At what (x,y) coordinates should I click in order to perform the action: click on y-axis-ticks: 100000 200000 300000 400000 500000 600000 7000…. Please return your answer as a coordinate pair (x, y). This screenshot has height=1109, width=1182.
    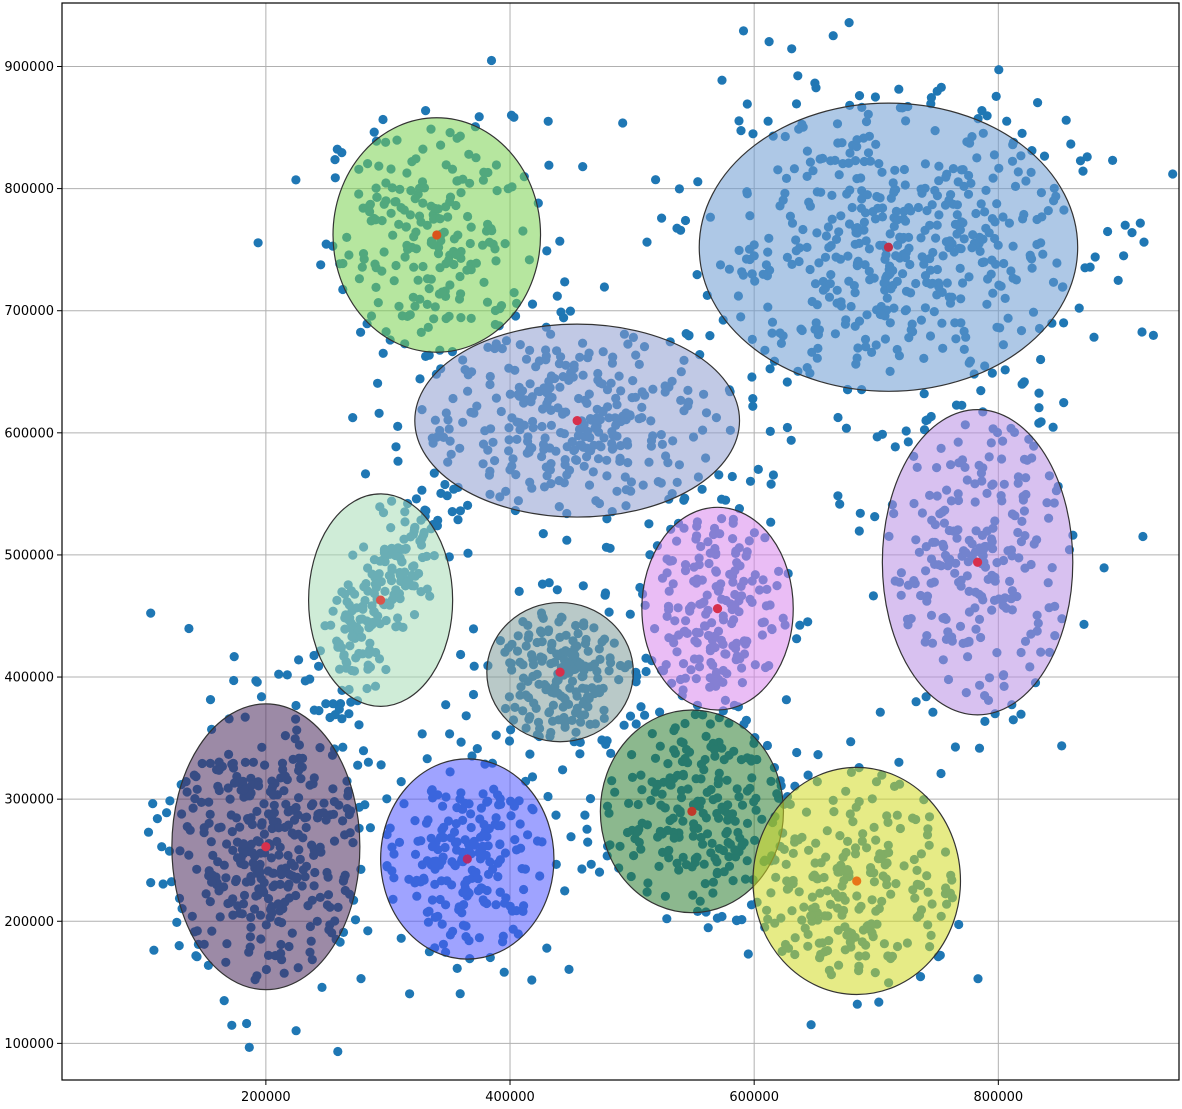
    Looking at the image, I should click on (33, 556).